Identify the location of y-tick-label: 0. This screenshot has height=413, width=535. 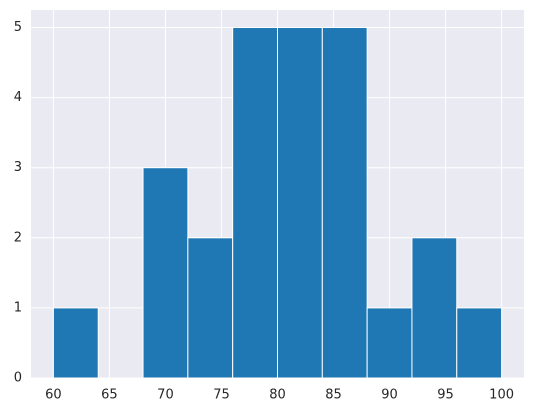
(18, 378).